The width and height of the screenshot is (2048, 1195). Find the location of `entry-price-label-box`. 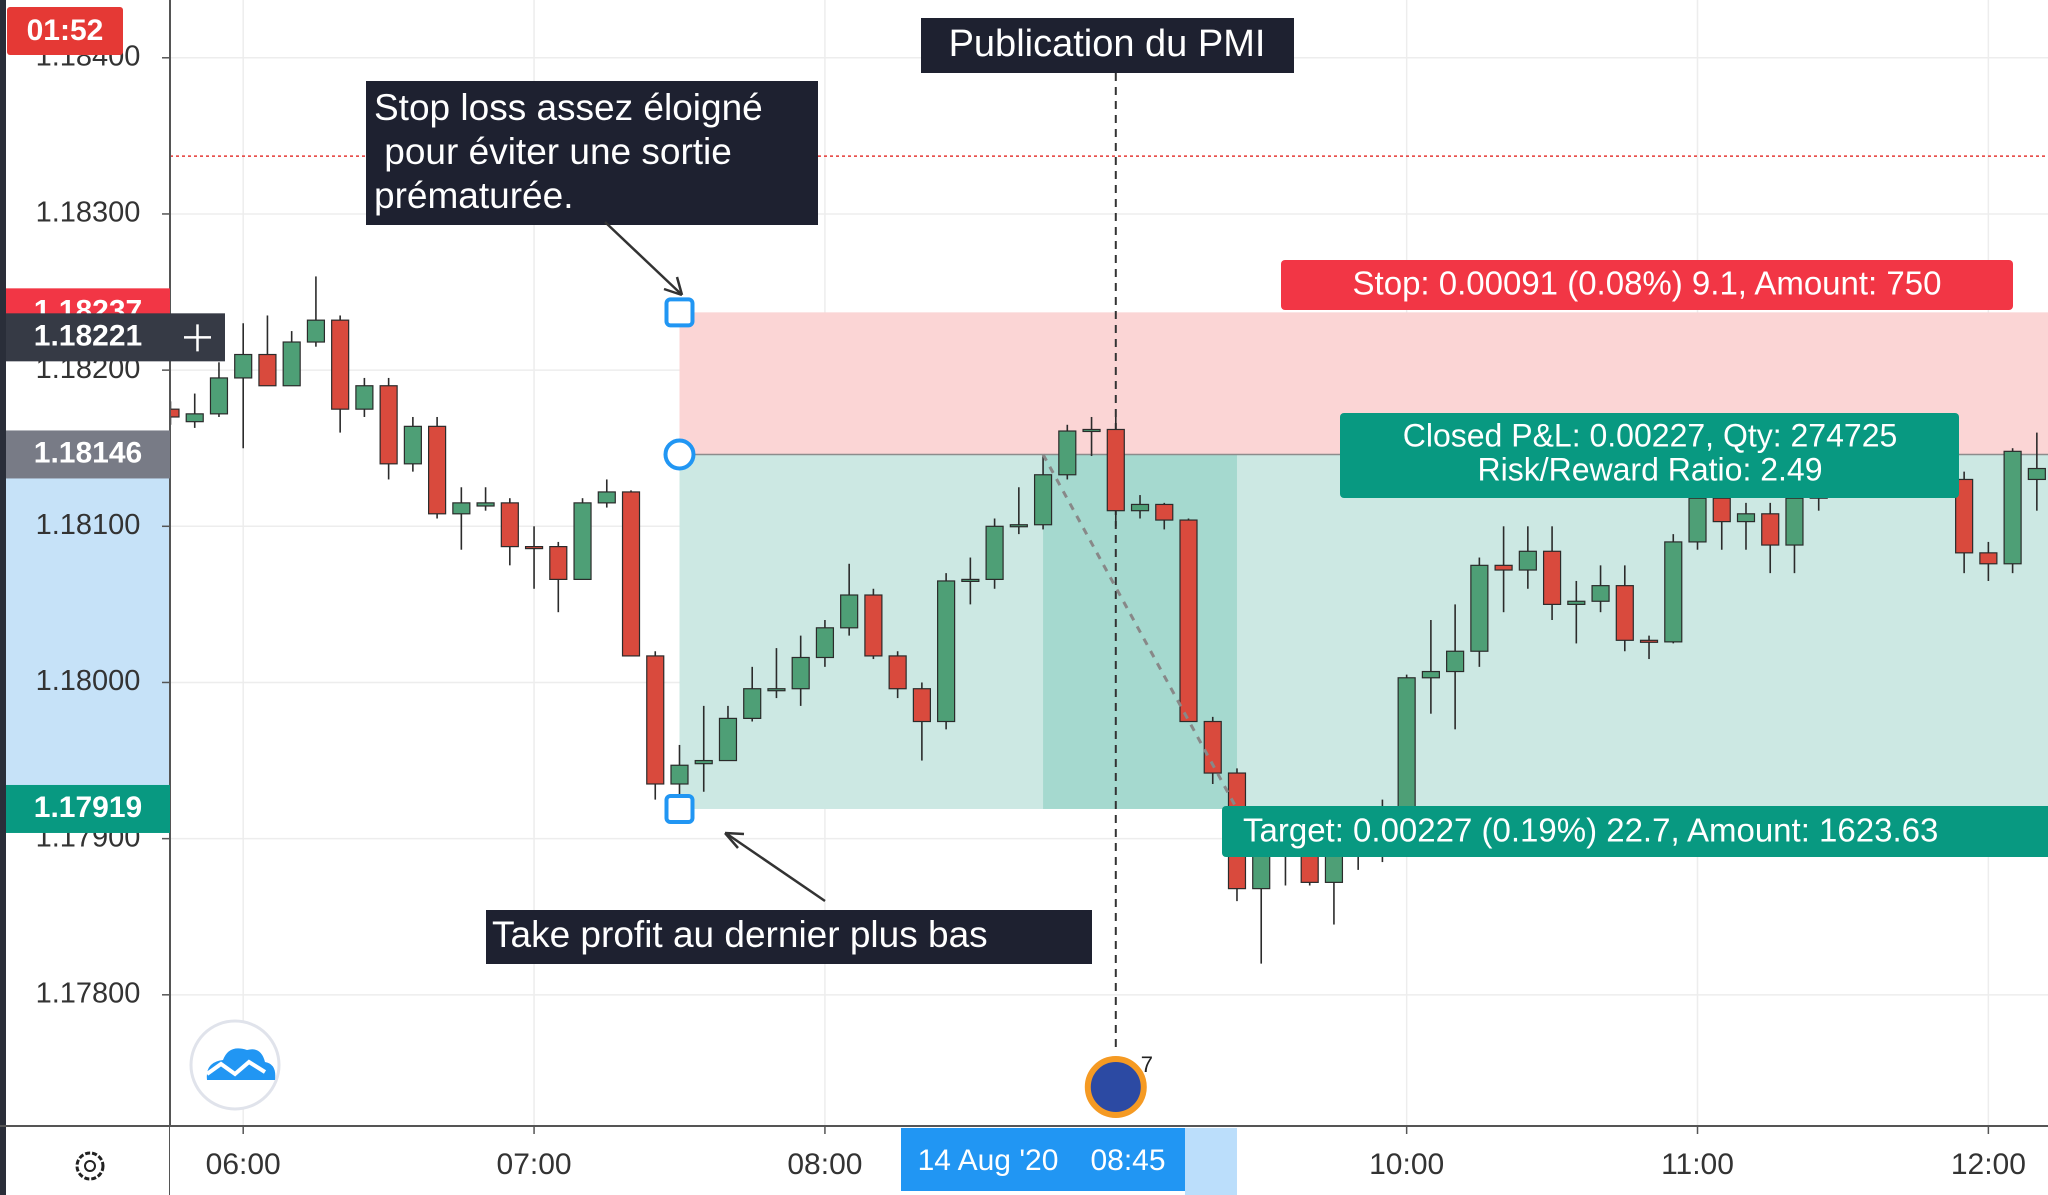

entry-price-label-box is located at coordinates (88, 454).